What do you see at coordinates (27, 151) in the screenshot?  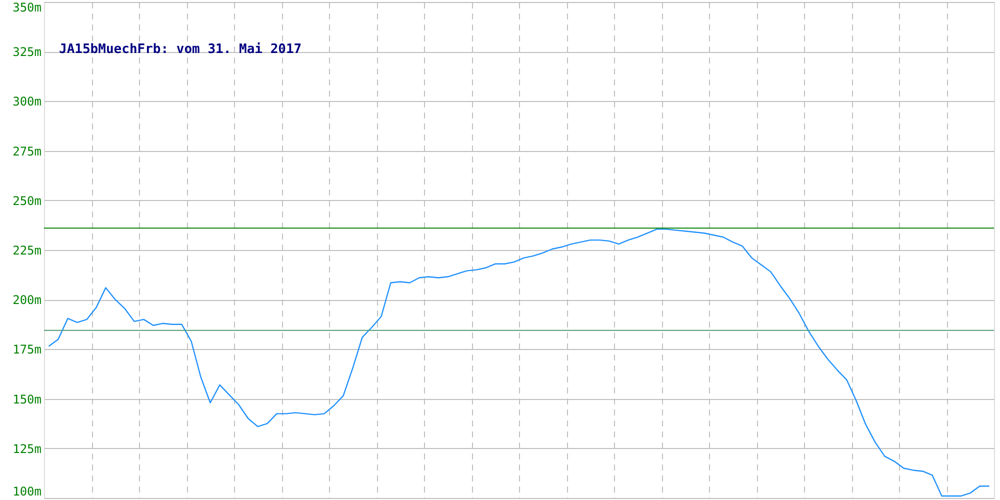 I see `y-tick-label: 275m` at bounding box center [27, 151].